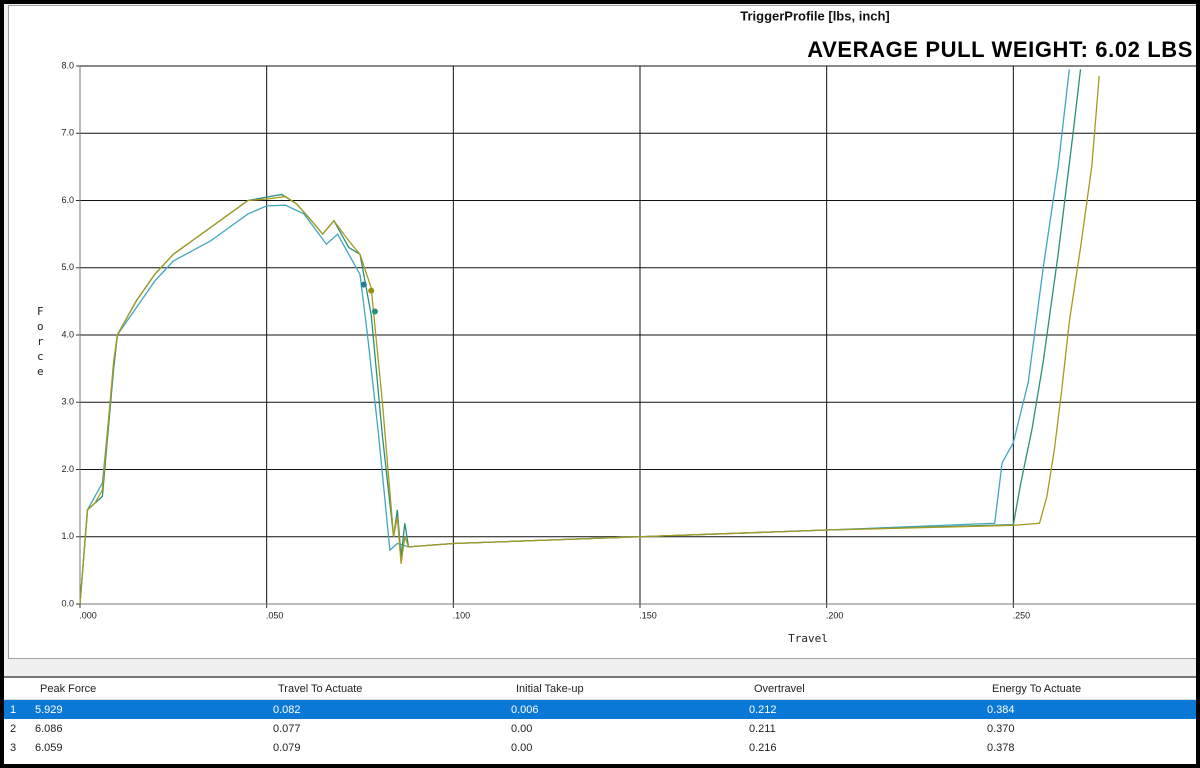  I want to click on y-tick-label: 7.0, so click(67, 133).